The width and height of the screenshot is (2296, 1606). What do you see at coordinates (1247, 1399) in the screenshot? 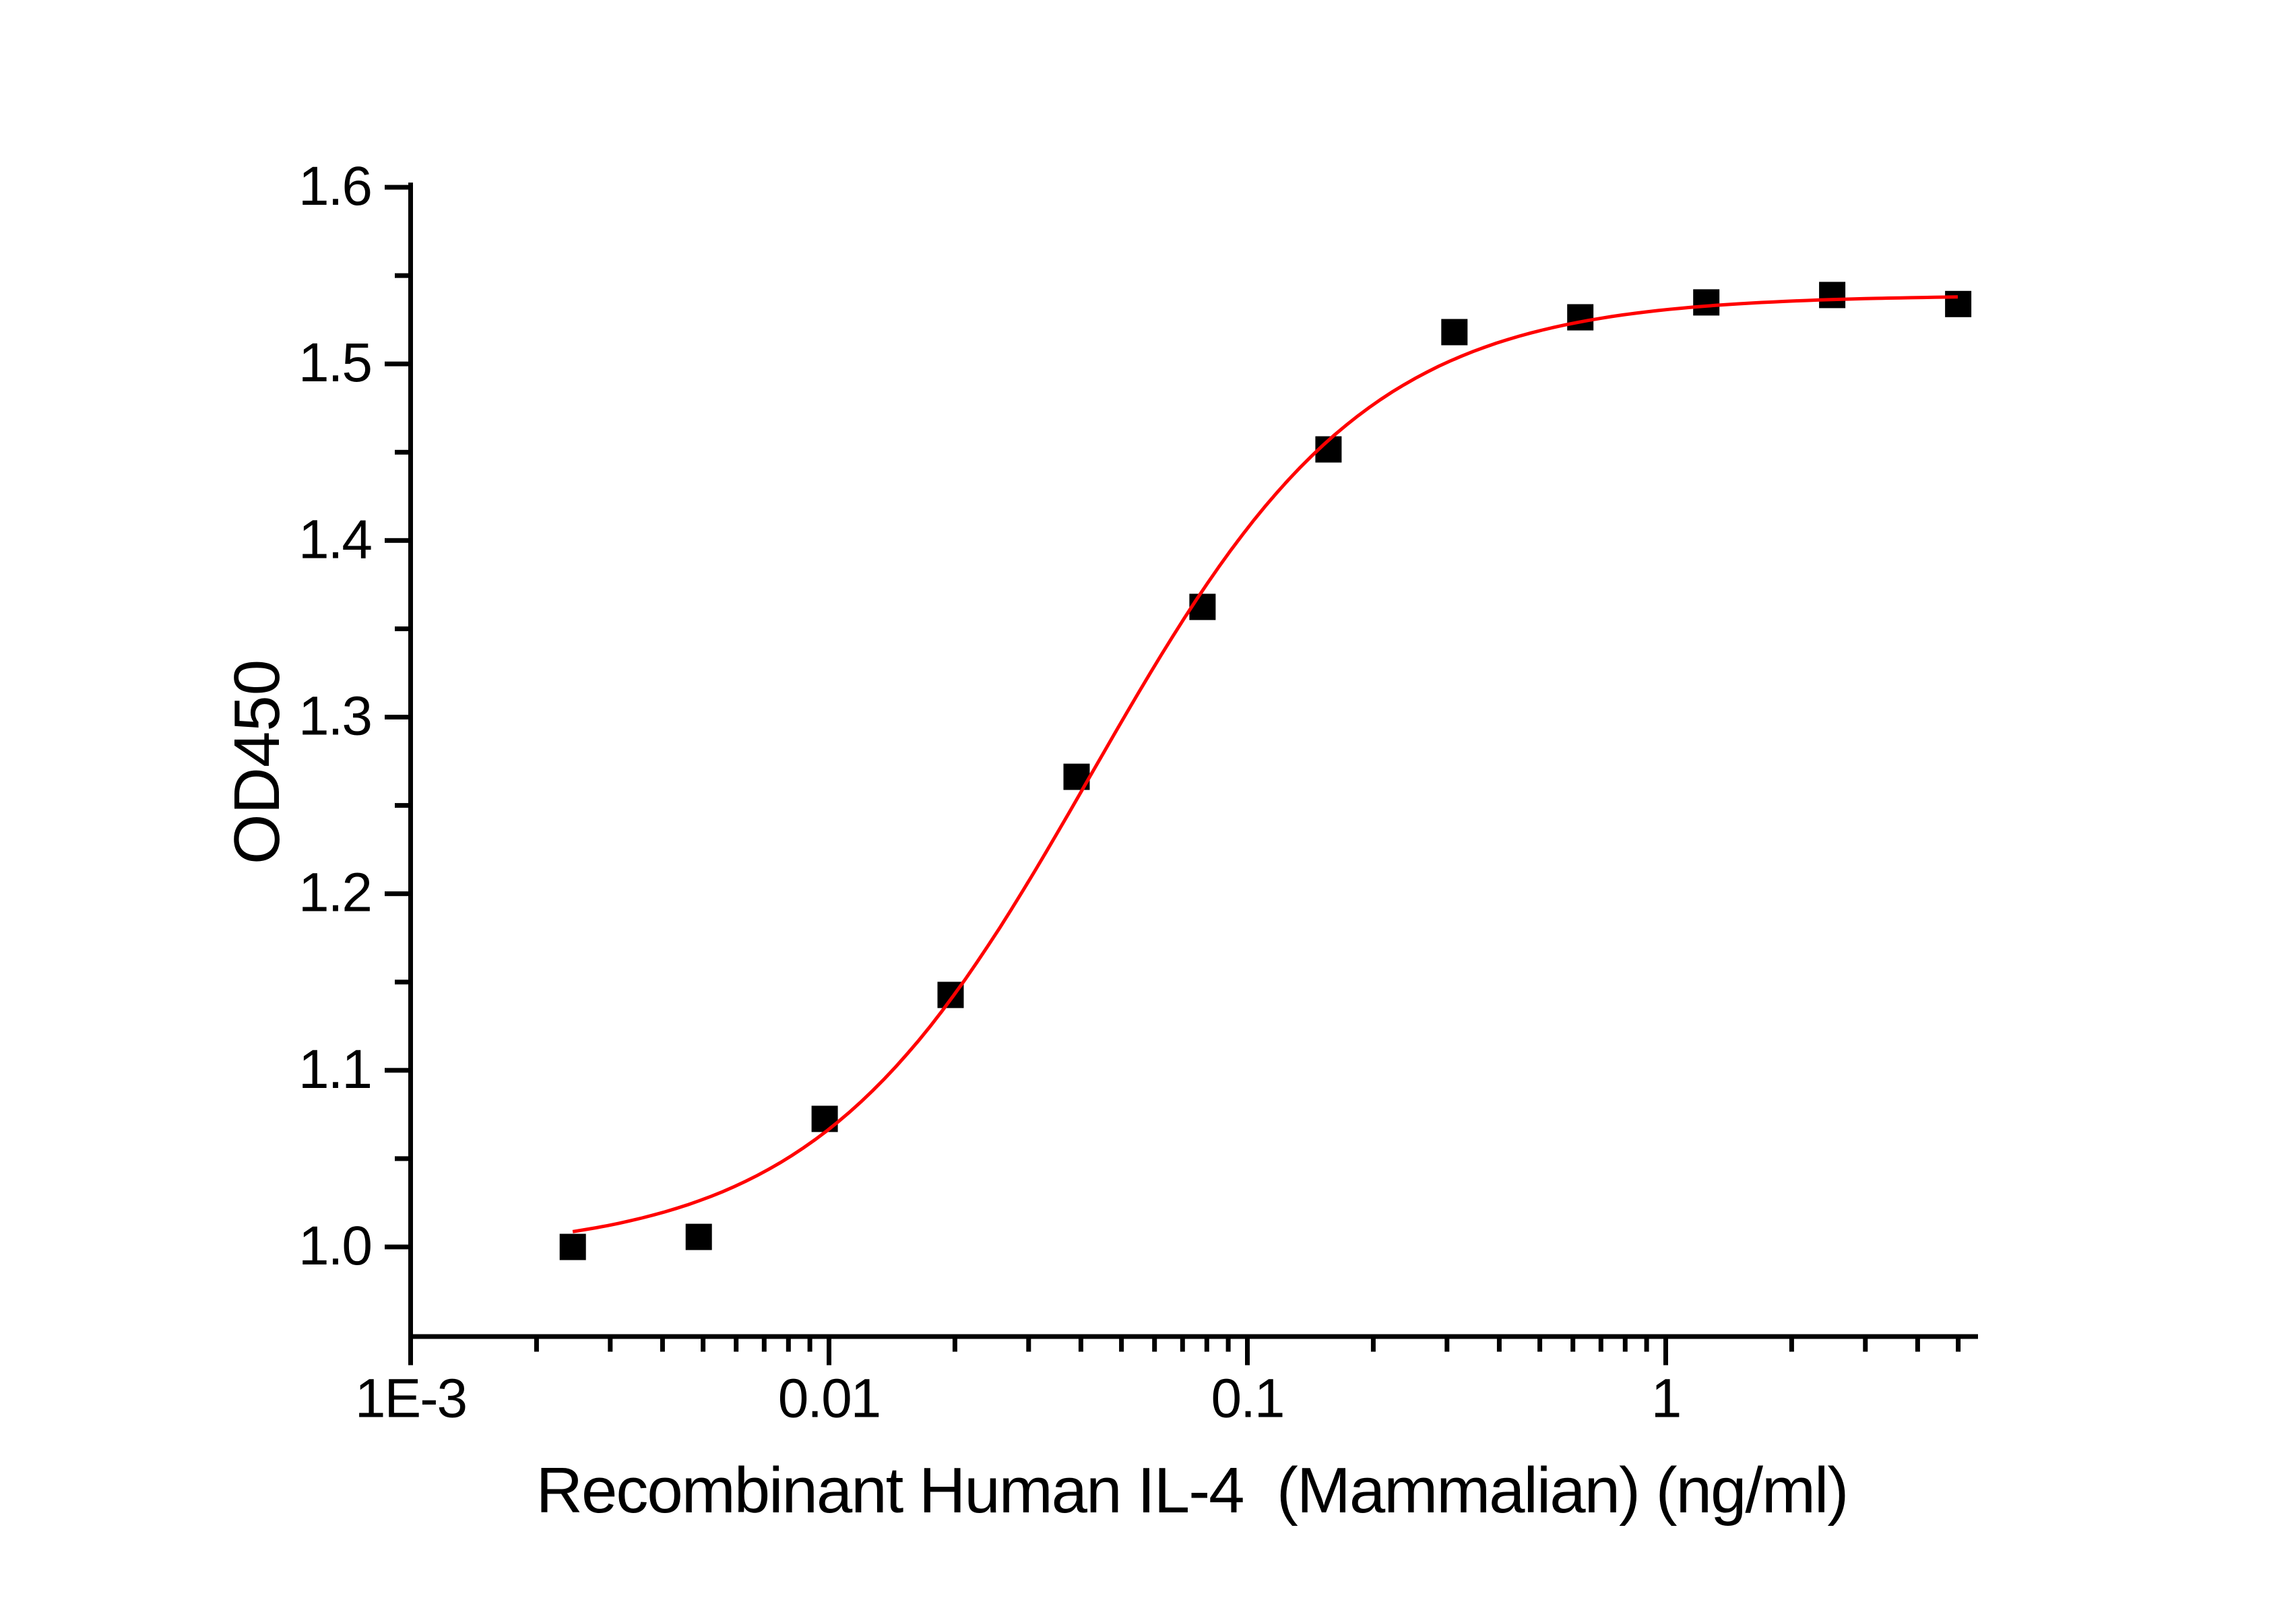
I see `svg-text: 0.1` at bounding box center [1247, 1399].